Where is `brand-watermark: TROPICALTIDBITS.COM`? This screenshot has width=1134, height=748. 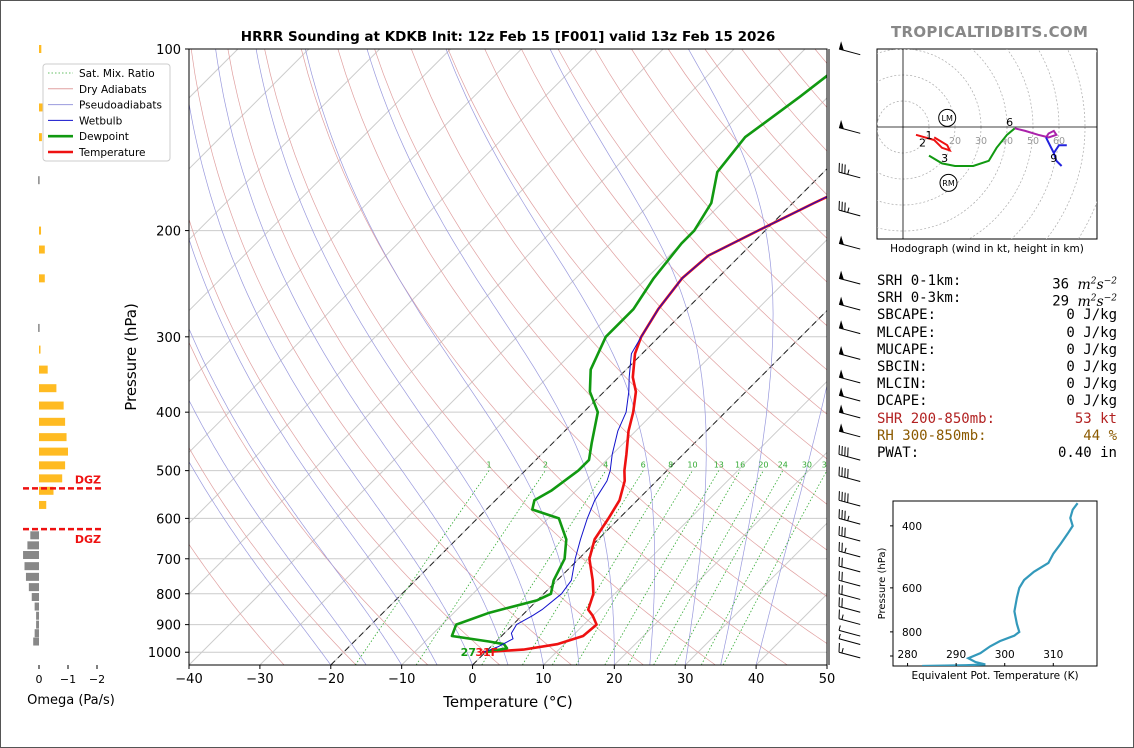 brand-watermark: TROPICALTIDBITS.COM is located at coordinates (990, 32).